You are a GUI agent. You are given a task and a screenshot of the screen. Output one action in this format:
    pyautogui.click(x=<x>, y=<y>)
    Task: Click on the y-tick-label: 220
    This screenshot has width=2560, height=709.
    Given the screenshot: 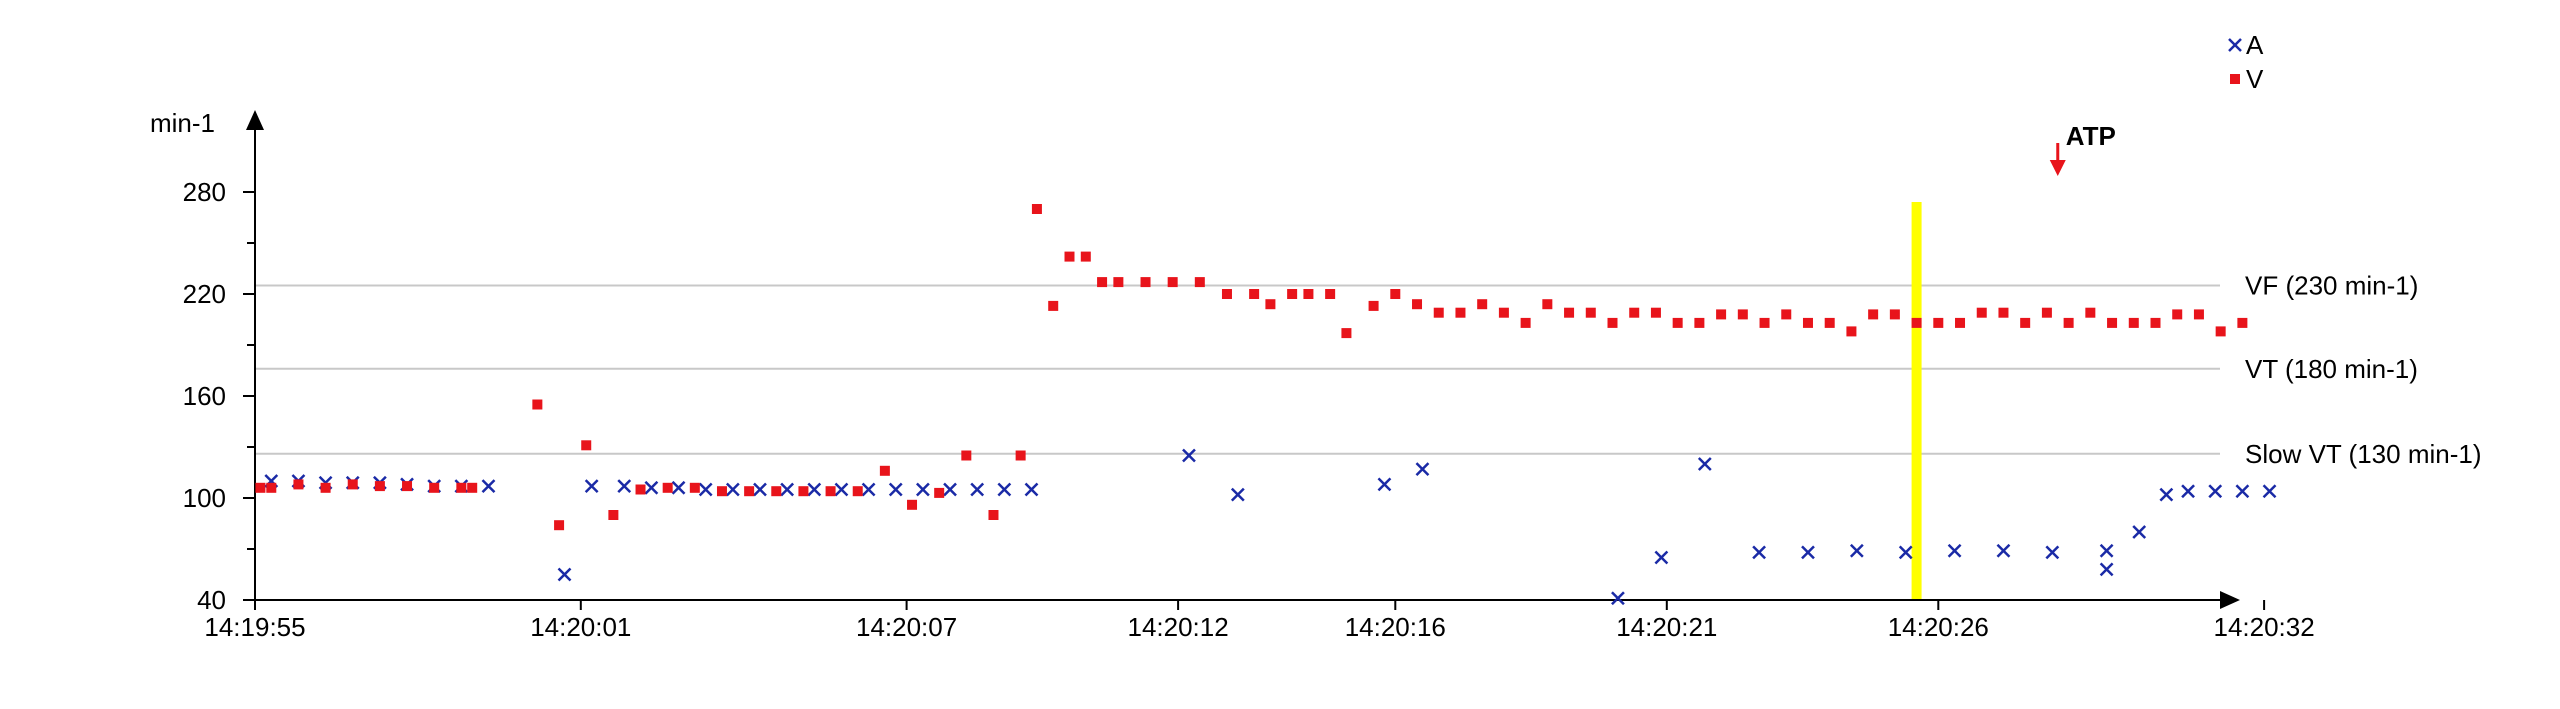 What is the action you would take?
    pyautogui.click(x=204, y=294)
    